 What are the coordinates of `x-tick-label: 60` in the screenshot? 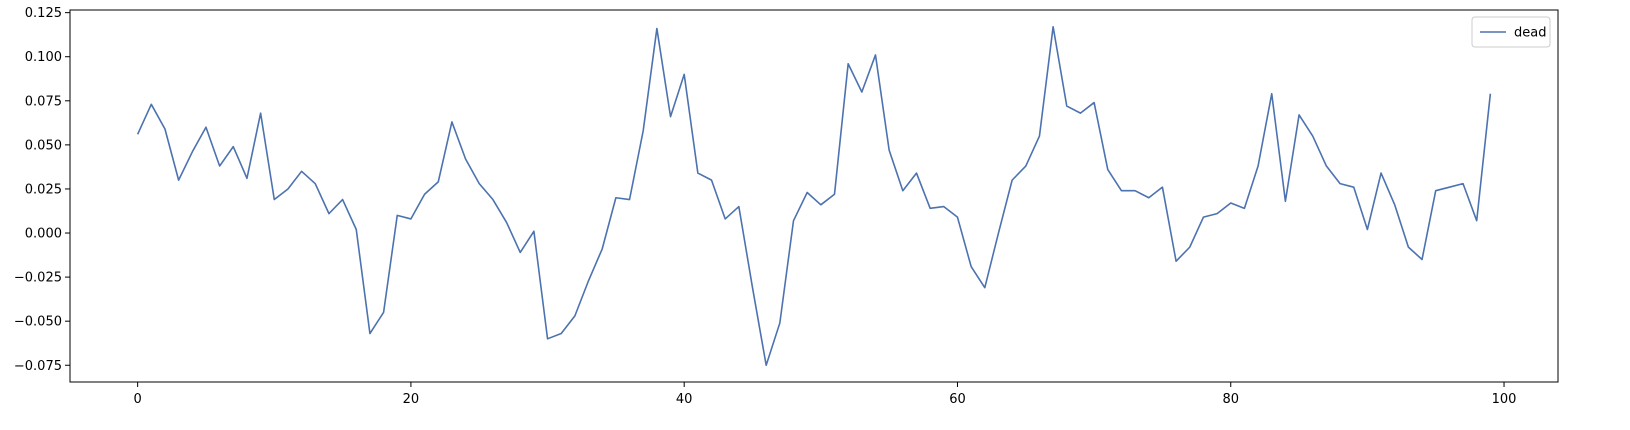 It's located at (957, 399).